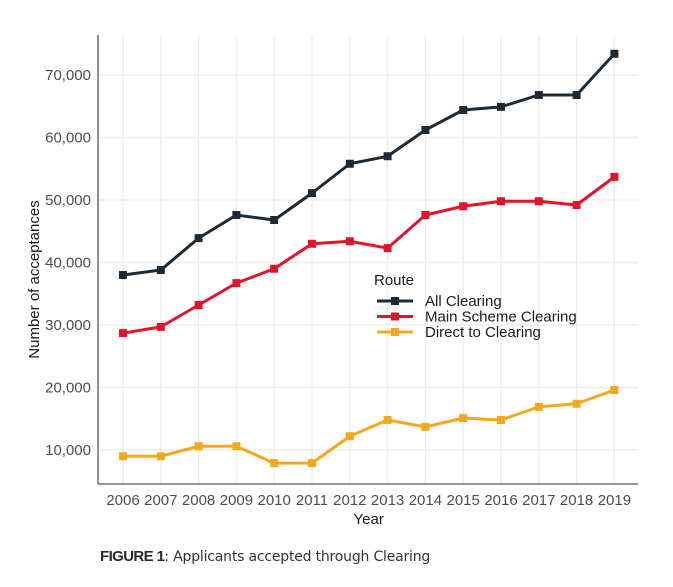 The image size is (673, 587). What do you see at coordinates (297, 557) in the screenshot?
I see `figure-caption-text: : Applicants accepted through Clearing` at bounding box center [297, 557].